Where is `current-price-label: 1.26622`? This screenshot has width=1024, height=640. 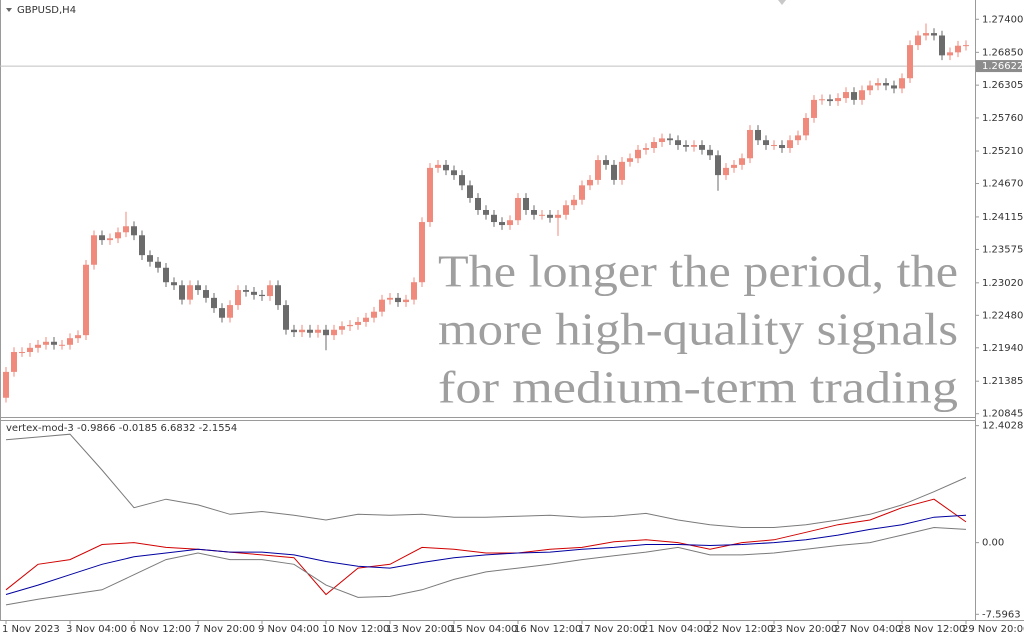 current-price-label: 1.26622 is located at coordinates (1002, 66).